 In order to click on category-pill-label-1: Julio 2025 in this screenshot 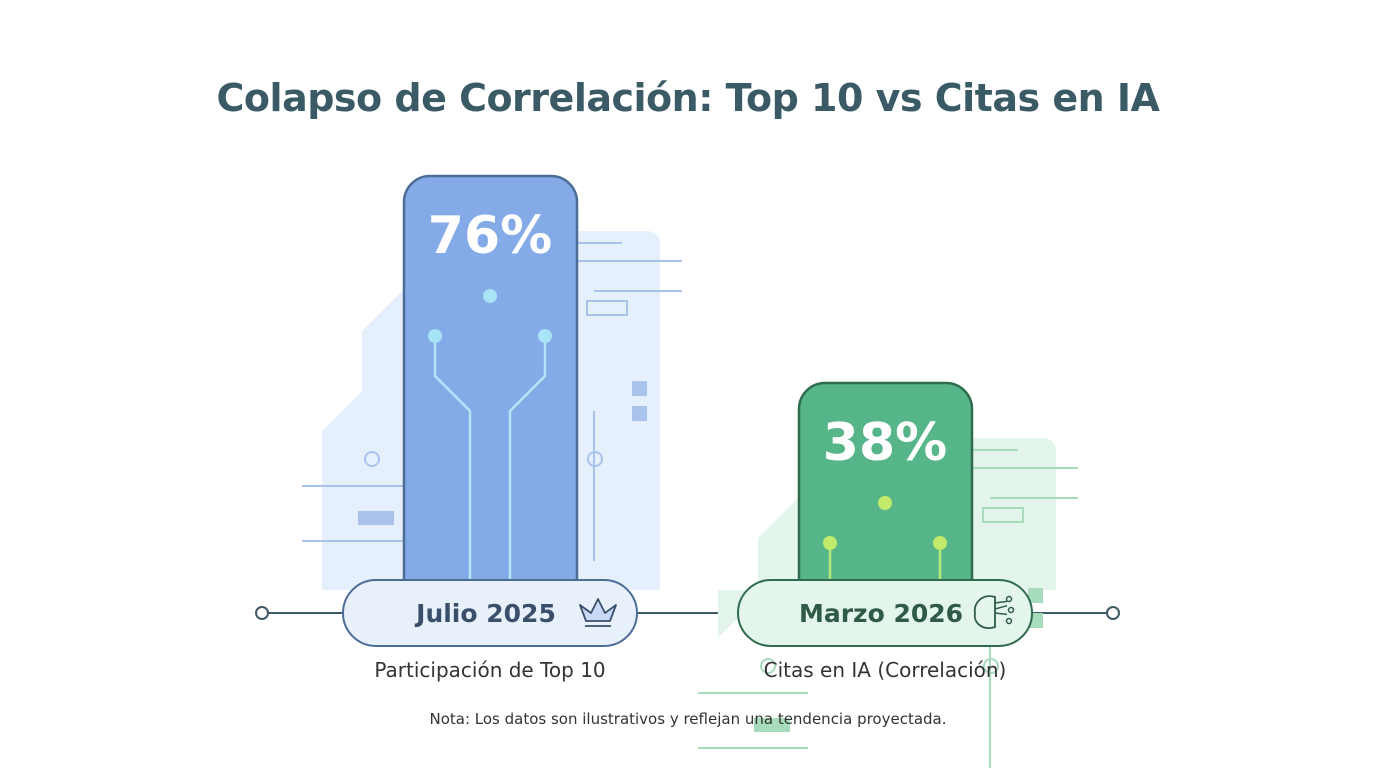, I will do `click(485, 613)`.